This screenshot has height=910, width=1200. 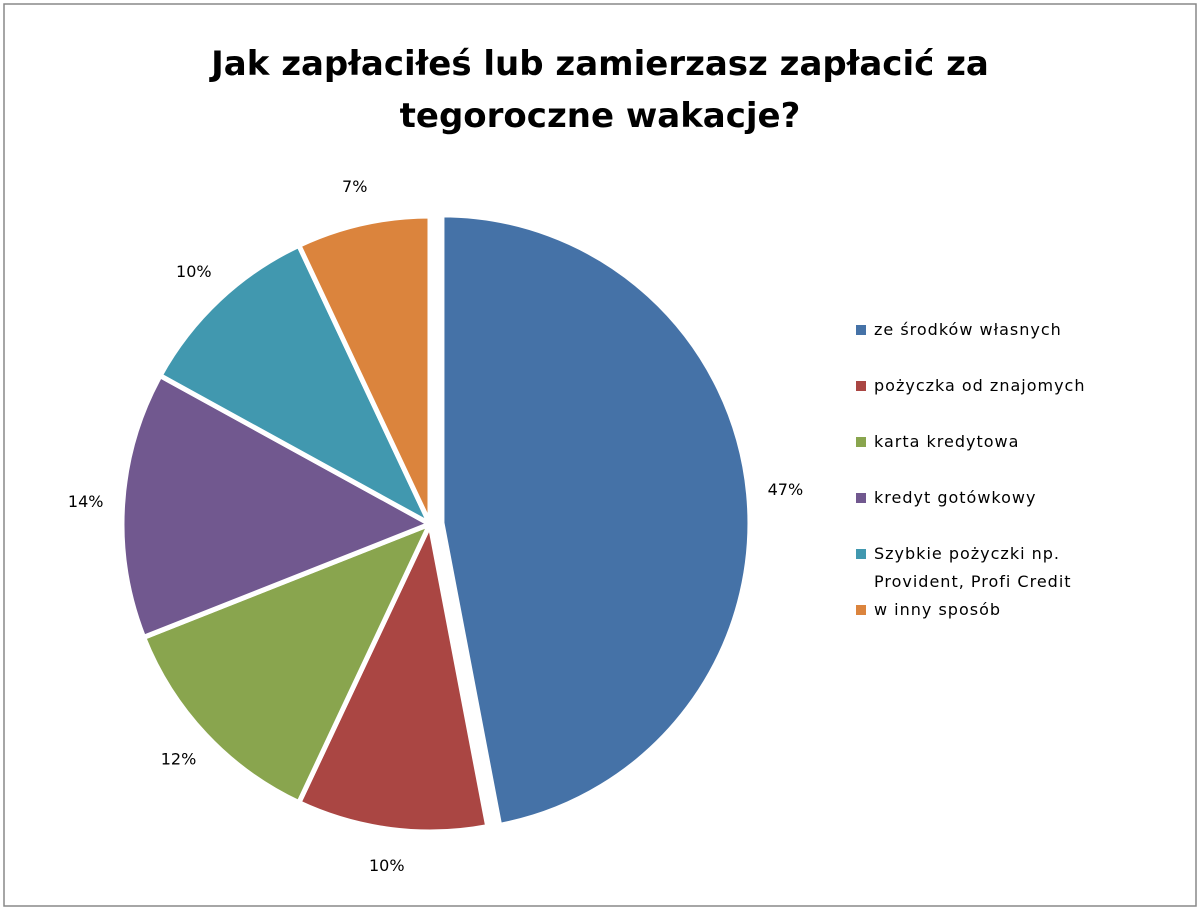 I want to click on data-label: 14%, so click(x=86, y=501).